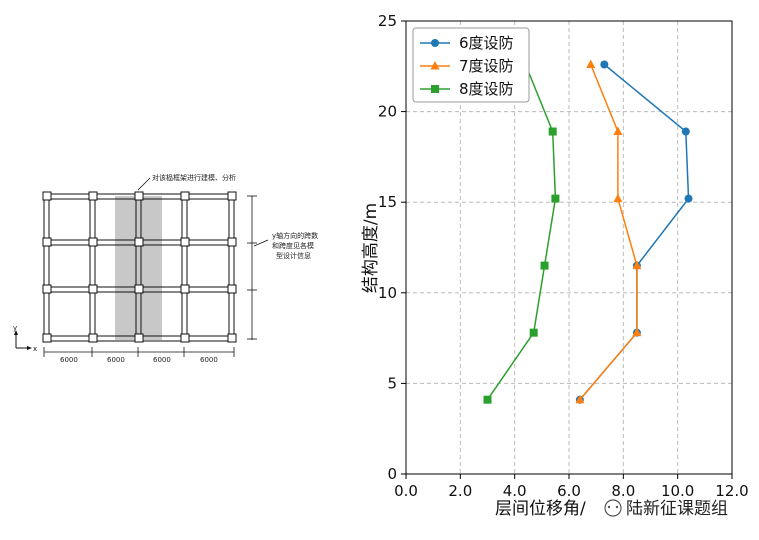 This screenshot has width=759, height=540. I want to click on watermark-text: 陆新征课题组, so click(677, 509).